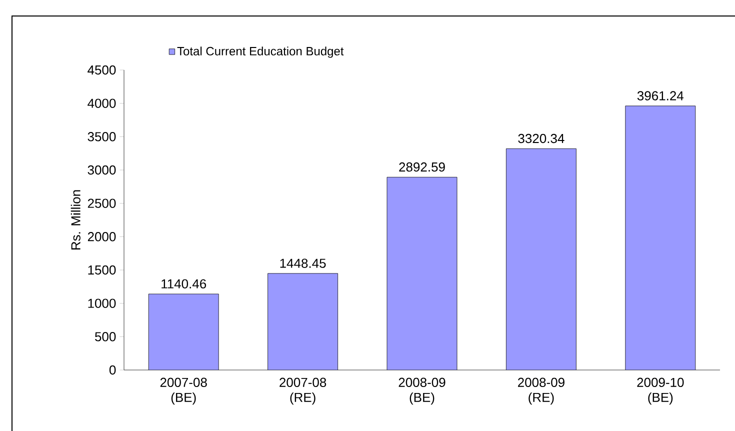 This screenshot has width=735, height=431. Describe the element at coordinates (422, 167) in the screenshot. I see `data-label: 2892.59` at that location.